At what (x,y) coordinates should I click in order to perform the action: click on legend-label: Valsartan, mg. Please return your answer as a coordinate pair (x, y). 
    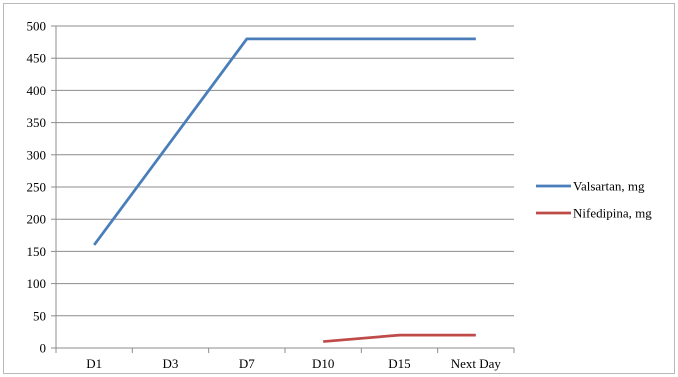
    Looking at the image, I should click on (609, 186).